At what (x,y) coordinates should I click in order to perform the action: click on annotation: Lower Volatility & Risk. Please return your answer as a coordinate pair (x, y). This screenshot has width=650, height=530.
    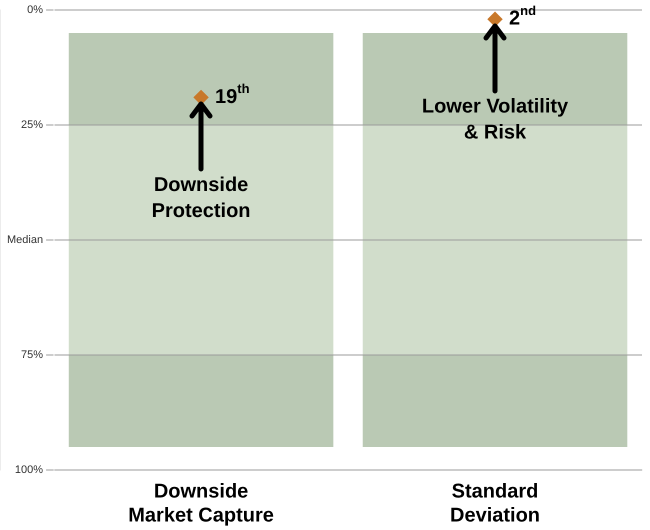
    Looking at the image, I should click on (496, 120).